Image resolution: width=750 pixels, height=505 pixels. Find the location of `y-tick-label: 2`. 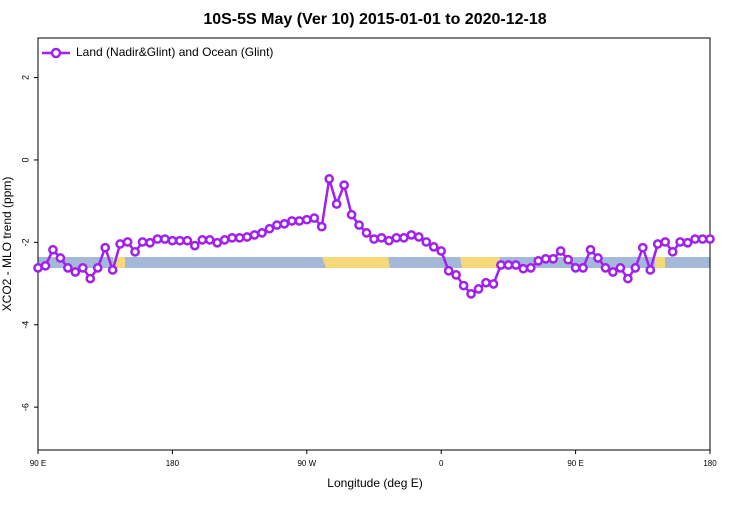

y-tick-label: 2 is located at coordinates (25, 77).